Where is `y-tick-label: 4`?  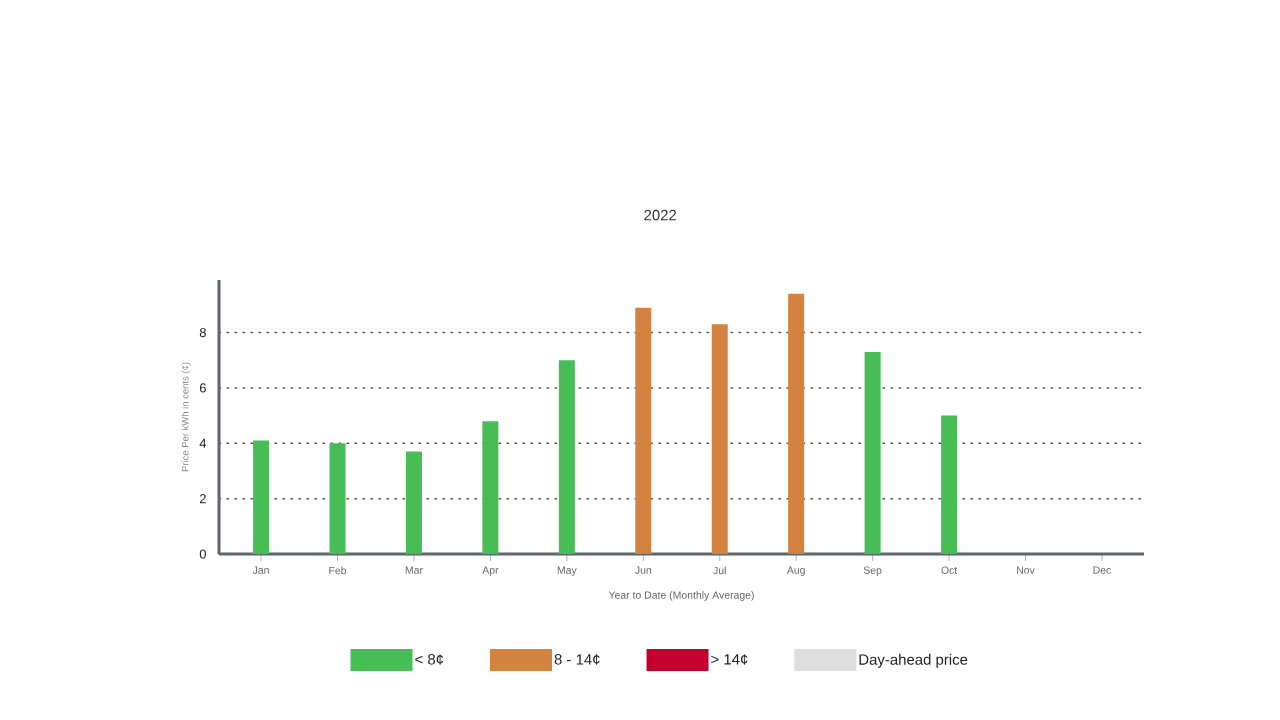 y-tick-label: 4 is located at coordinates (203, 443).